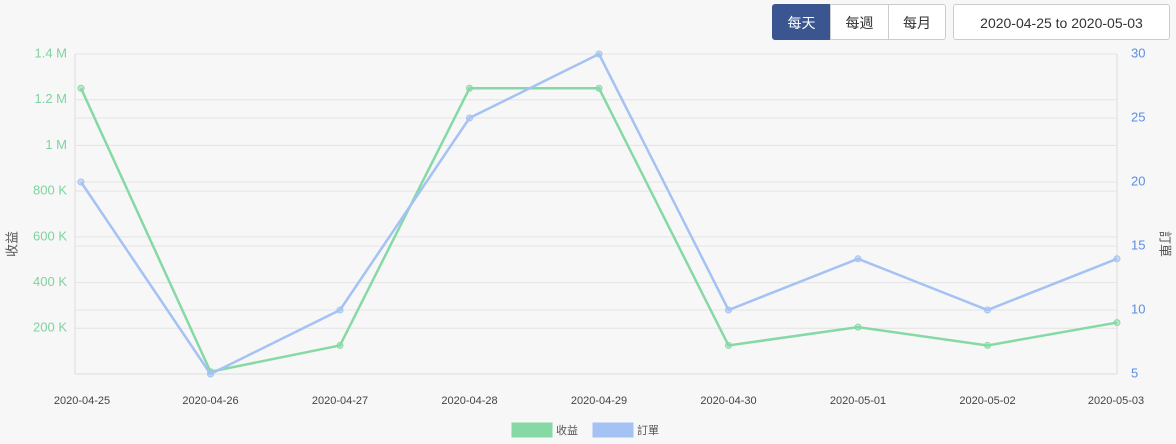 The height and width of the screenshot is (444, 1176). What do you see at coordinates (567, 430) in the screenshot?
I see `legend-label: 收益` at bounding box center [567, 430].